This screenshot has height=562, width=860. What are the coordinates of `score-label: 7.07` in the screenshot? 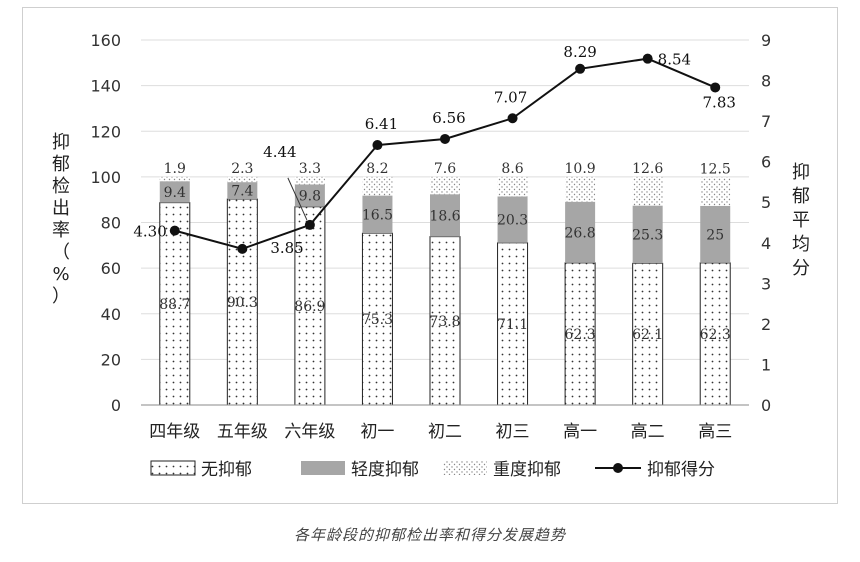 It's located at (510, 97).